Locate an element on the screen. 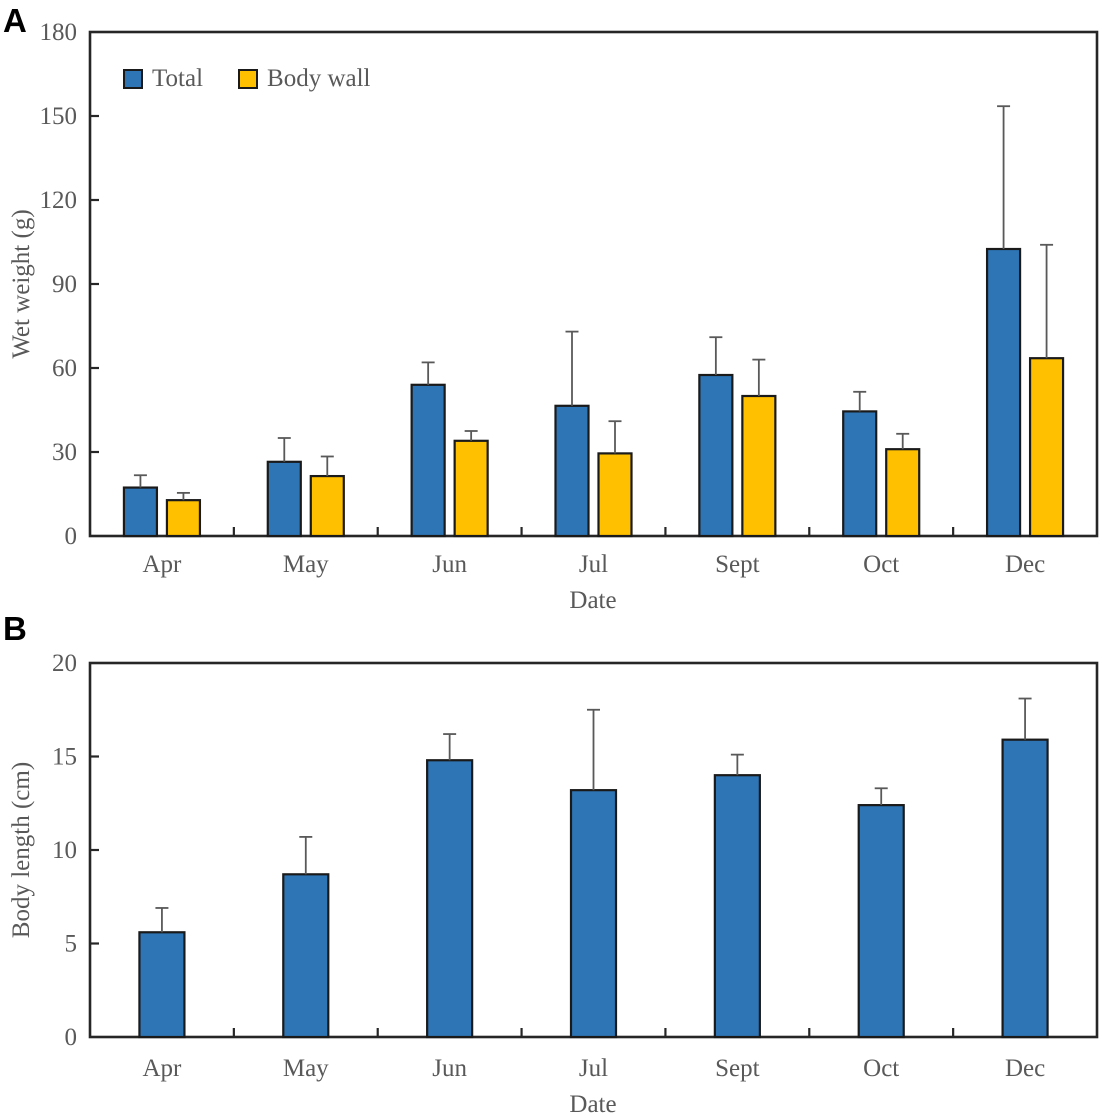 This screenshot has height=1118, width=1102. y-tick-label: 30 is located at coordinates (64, 452).